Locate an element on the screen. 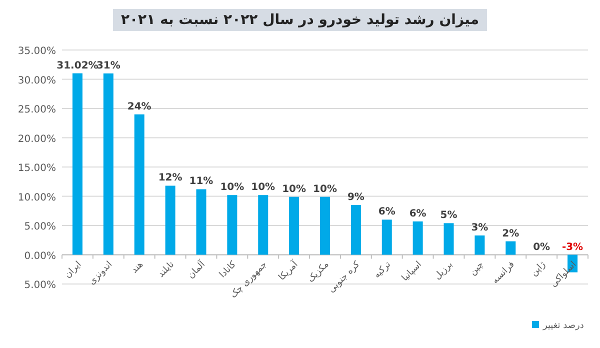  legend: درصد تغییر is located at coordinates (558, 326).